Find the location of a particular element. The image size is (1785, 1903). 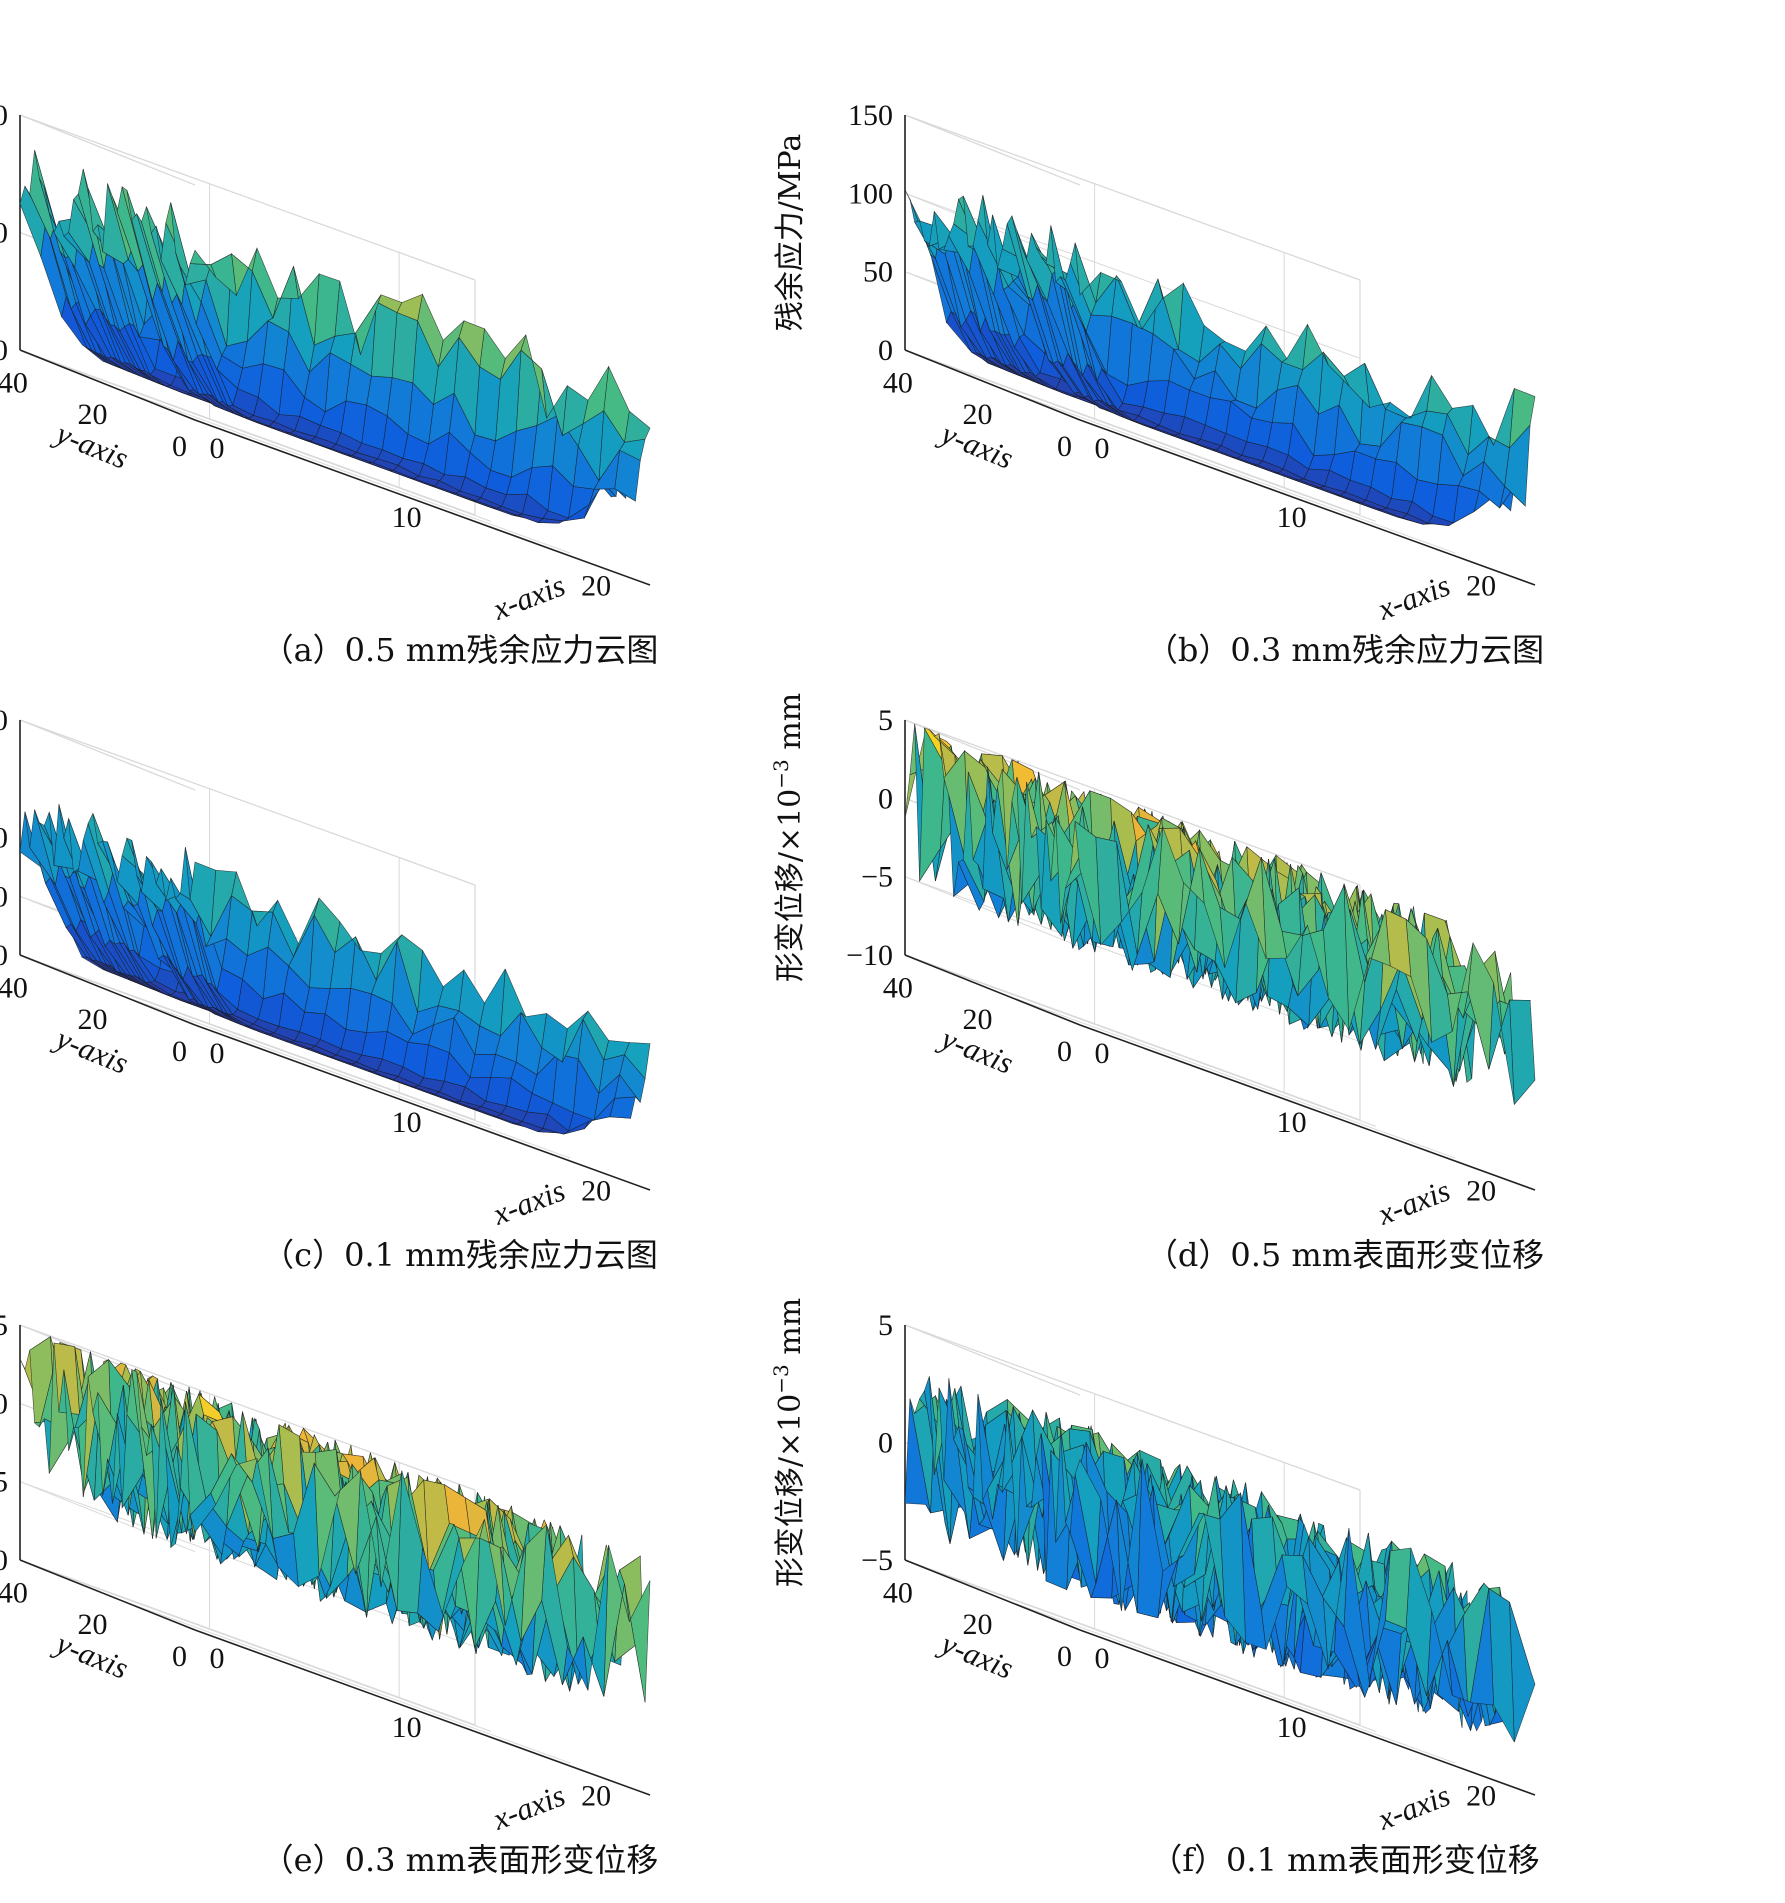

panel-caption: （d）0.5 mm表面形变位移 is located at coordinates (1345, 1255).